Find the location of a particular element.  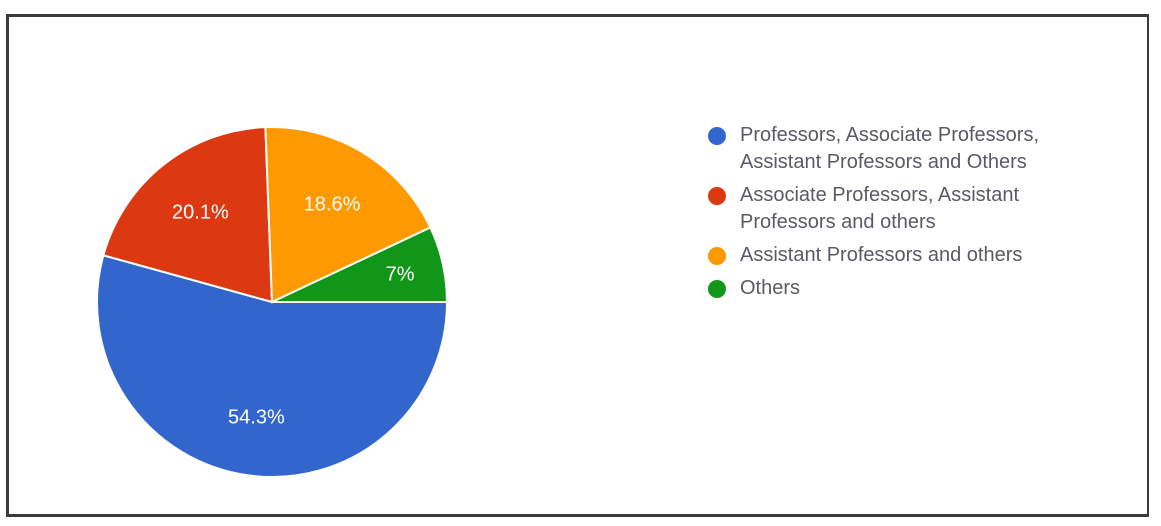

assistant-others-slice is located at coordinates (348, 215).